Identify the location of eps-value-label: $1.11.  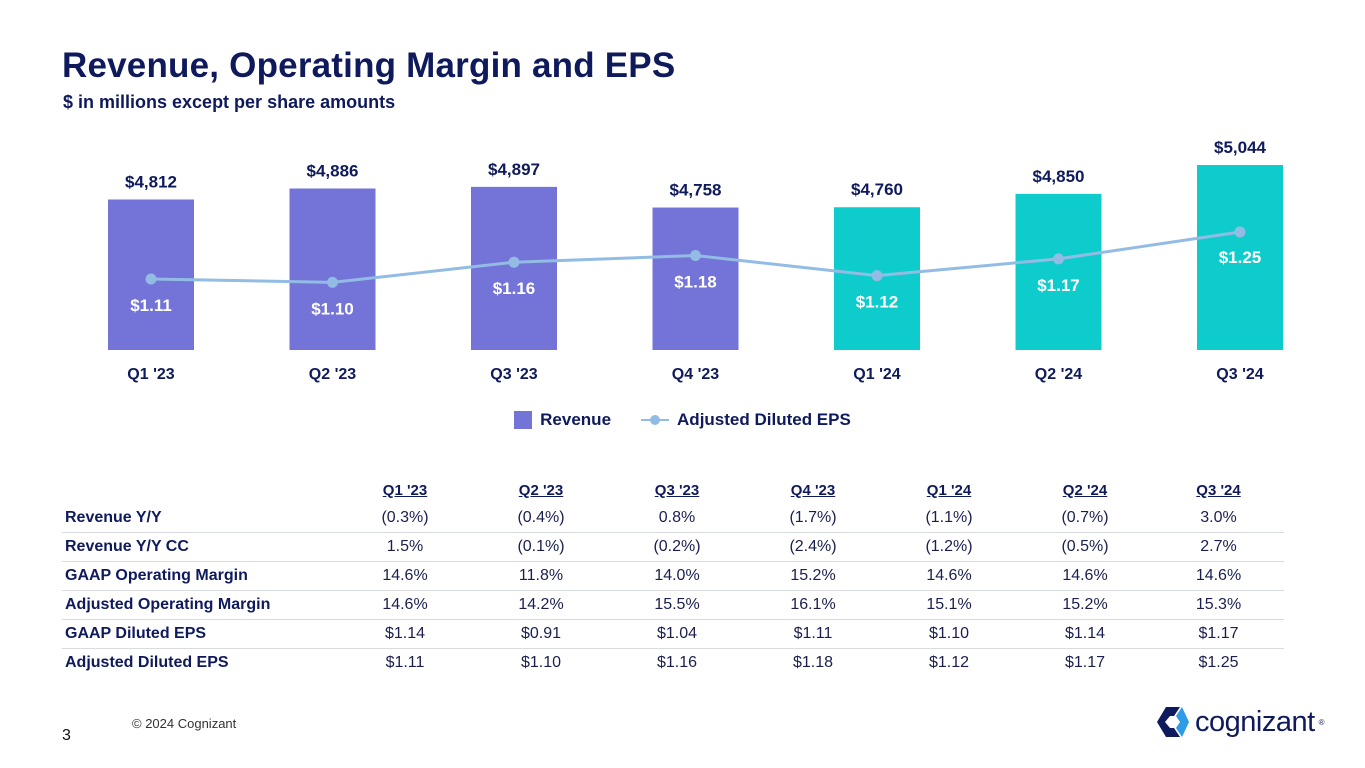
(151, 305).